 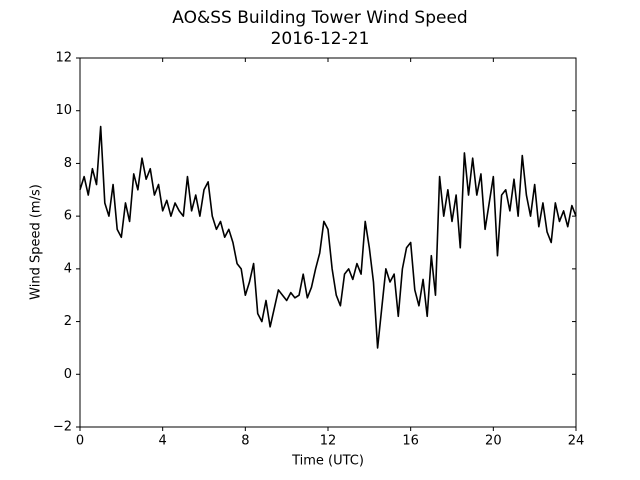 I want to click on x-tick-label: 12, so click(x=328, y=441).